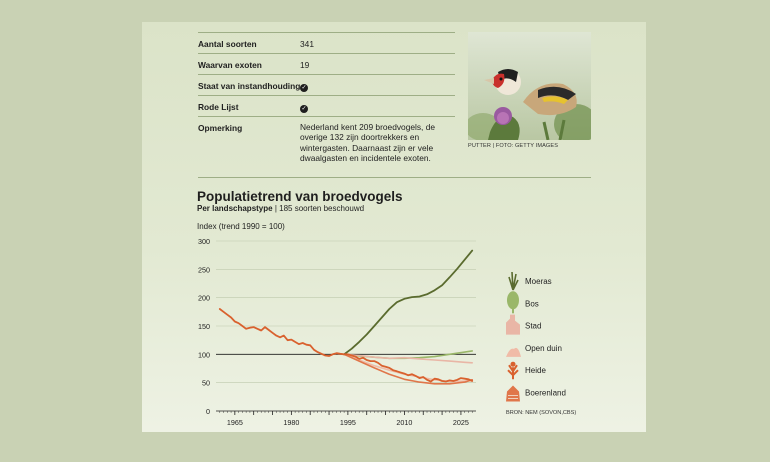  I want to click on heather-icon-bloom, so click(513, 364).